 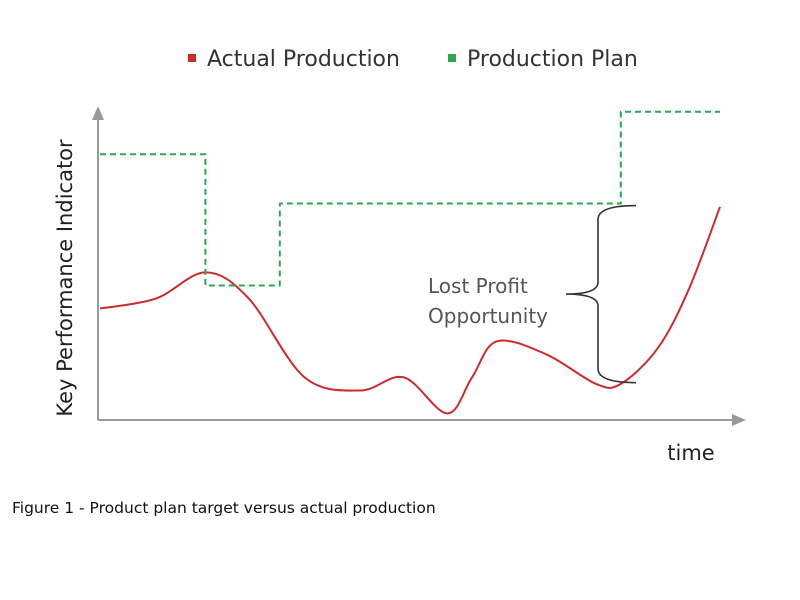 What do you see at coordinates (65, 278) in the screenshot?
I see `y-axis-label: Key Performance Indicator` at bounding box center [65, 278].